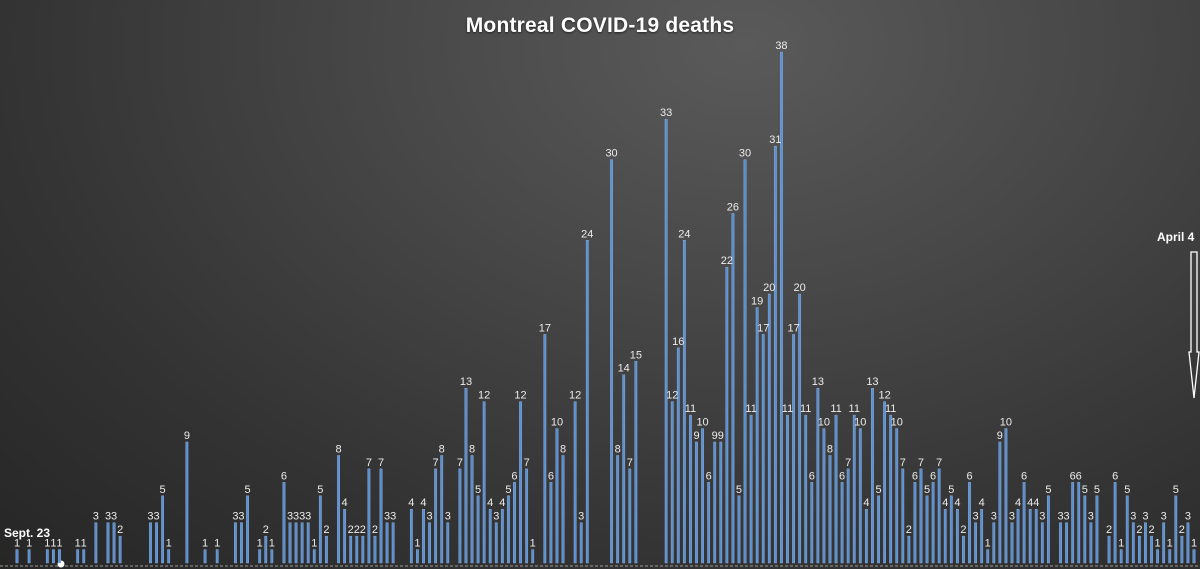  What do you see at coordinates (520, 396) in the screenshot?
I see `data-label: 12` at bounding box center [520, 396].